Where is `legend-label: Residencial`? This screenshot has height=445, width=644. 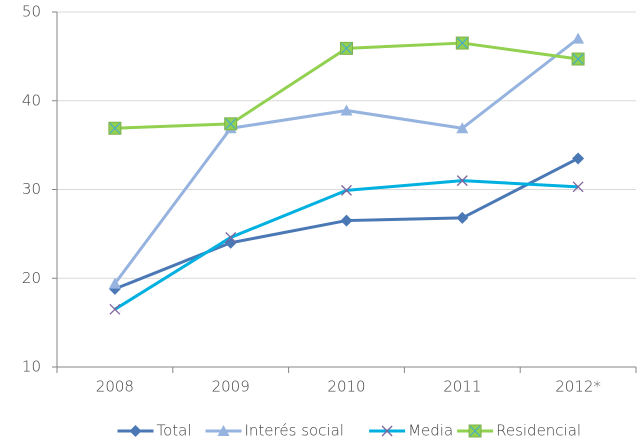
legend-label: Residencial is located at coordinates (538, 431).